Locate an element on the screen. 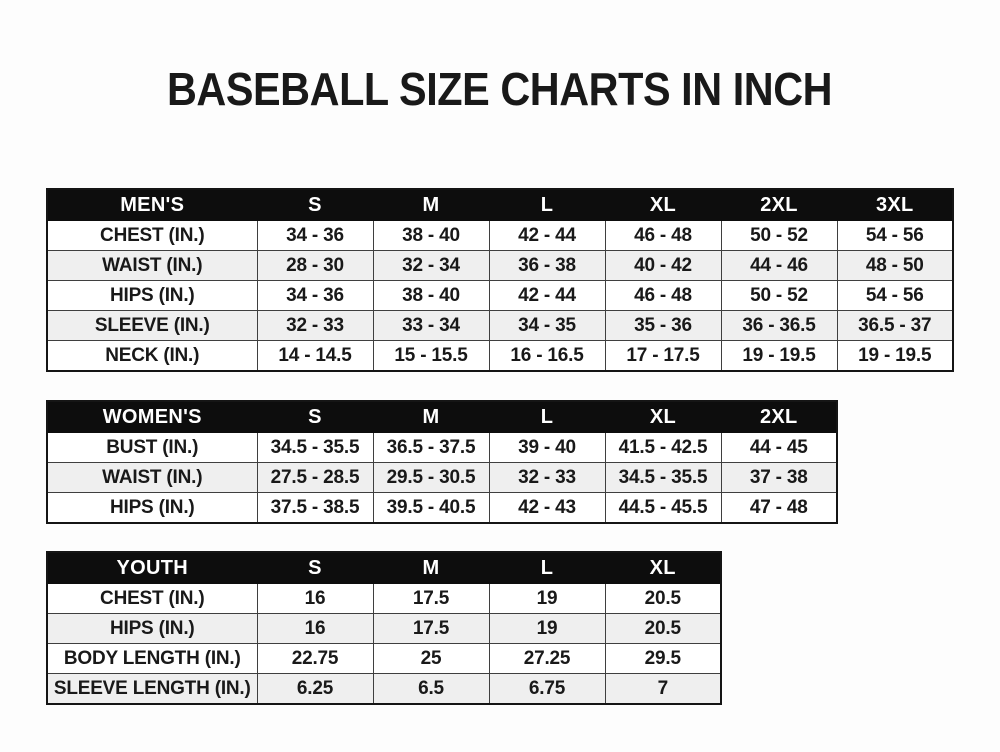  size-value-cell: 32 - 33 is located at coordinates (547, 477).